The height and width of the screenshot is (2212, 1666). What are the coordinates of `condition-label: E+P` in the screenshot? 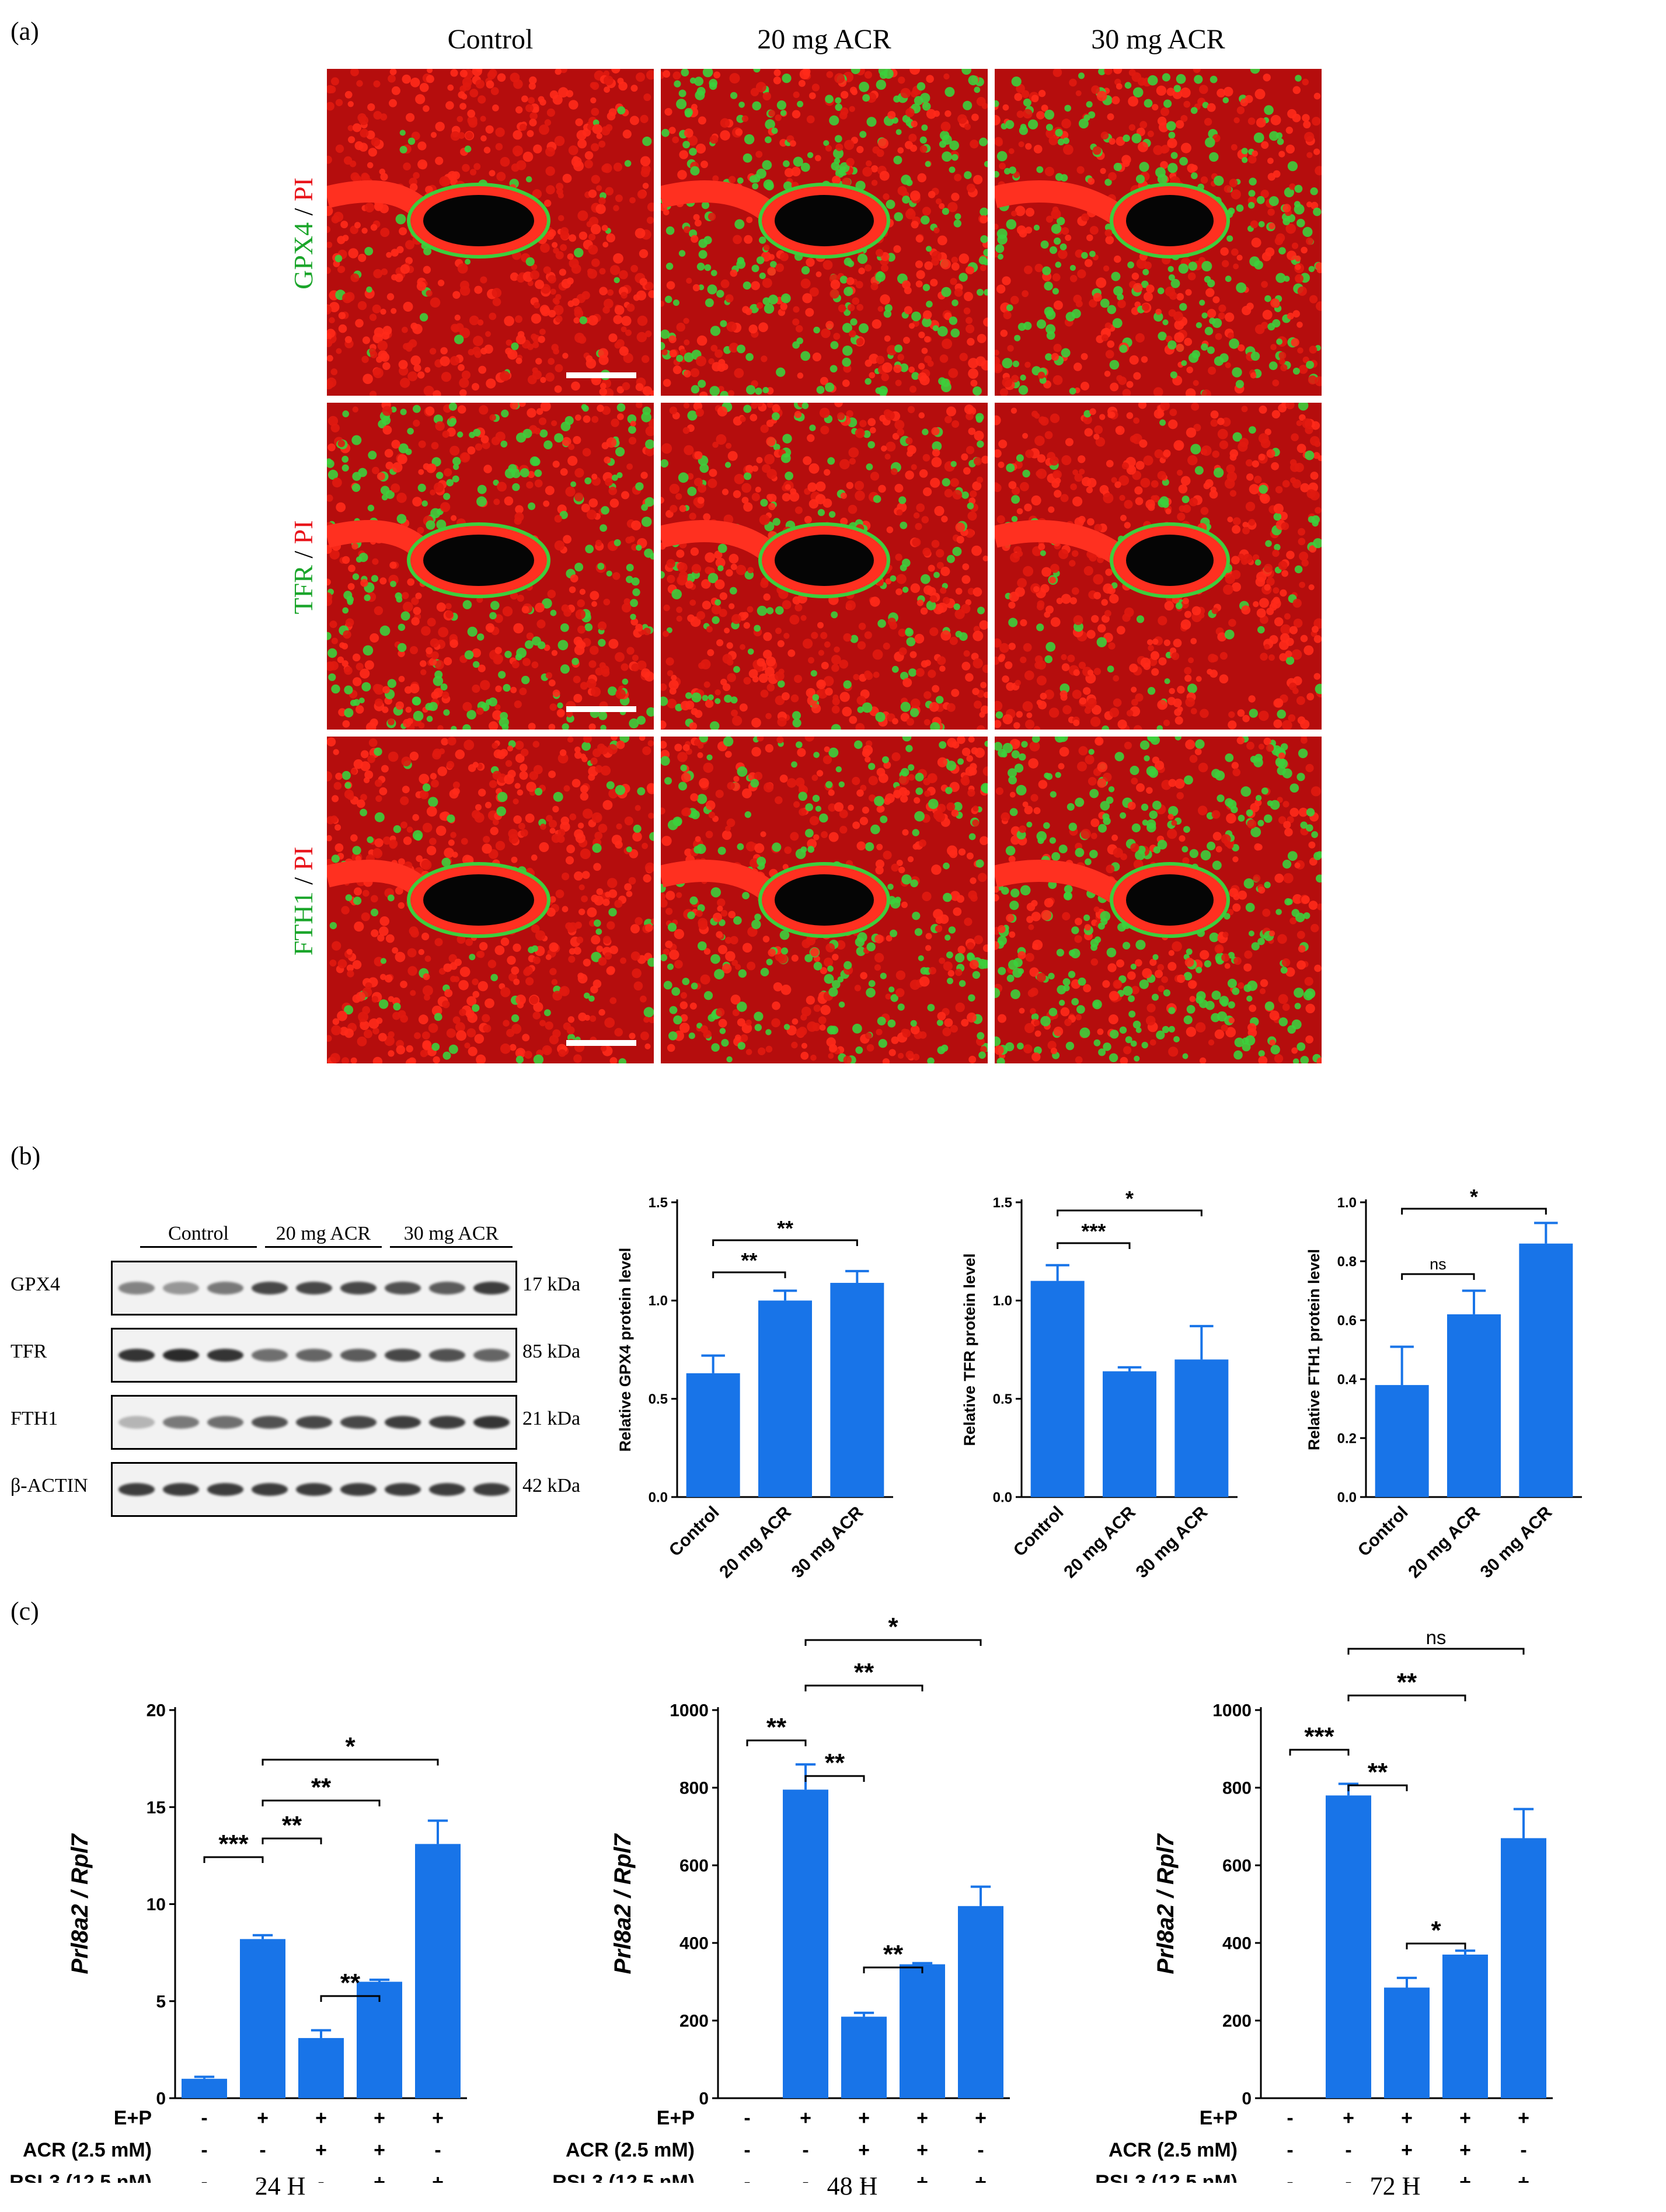 It's located at (676, 2118).